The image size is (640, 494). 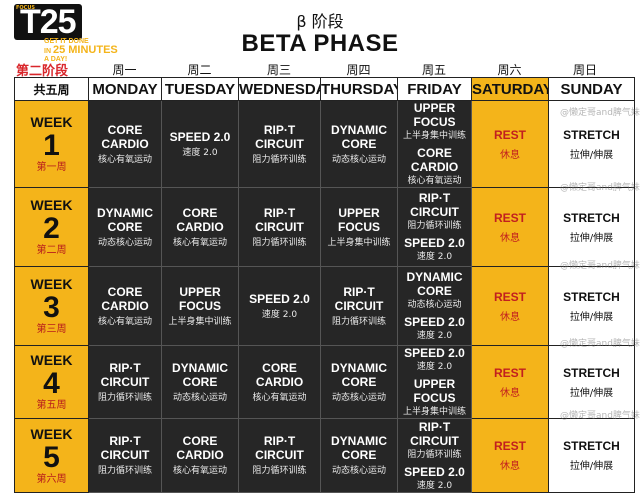 What do you see at coordinates (51, 405) in the screenshot?
I see `week-label-chinese: 第五周` at bounding box center [51, 405].